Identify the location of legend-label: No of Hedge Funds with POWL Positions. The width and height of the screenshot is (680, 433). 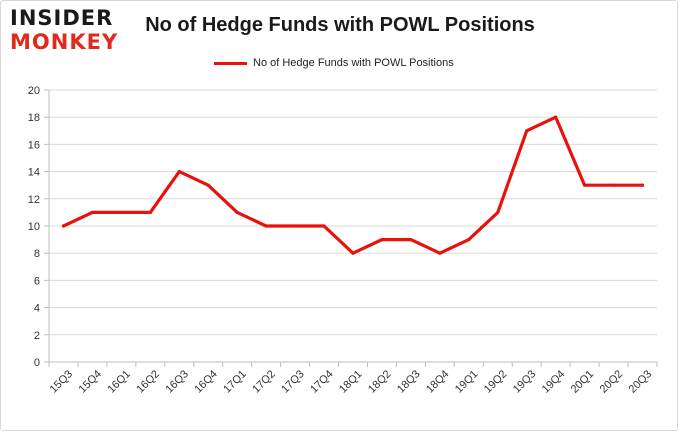
(353, 63).